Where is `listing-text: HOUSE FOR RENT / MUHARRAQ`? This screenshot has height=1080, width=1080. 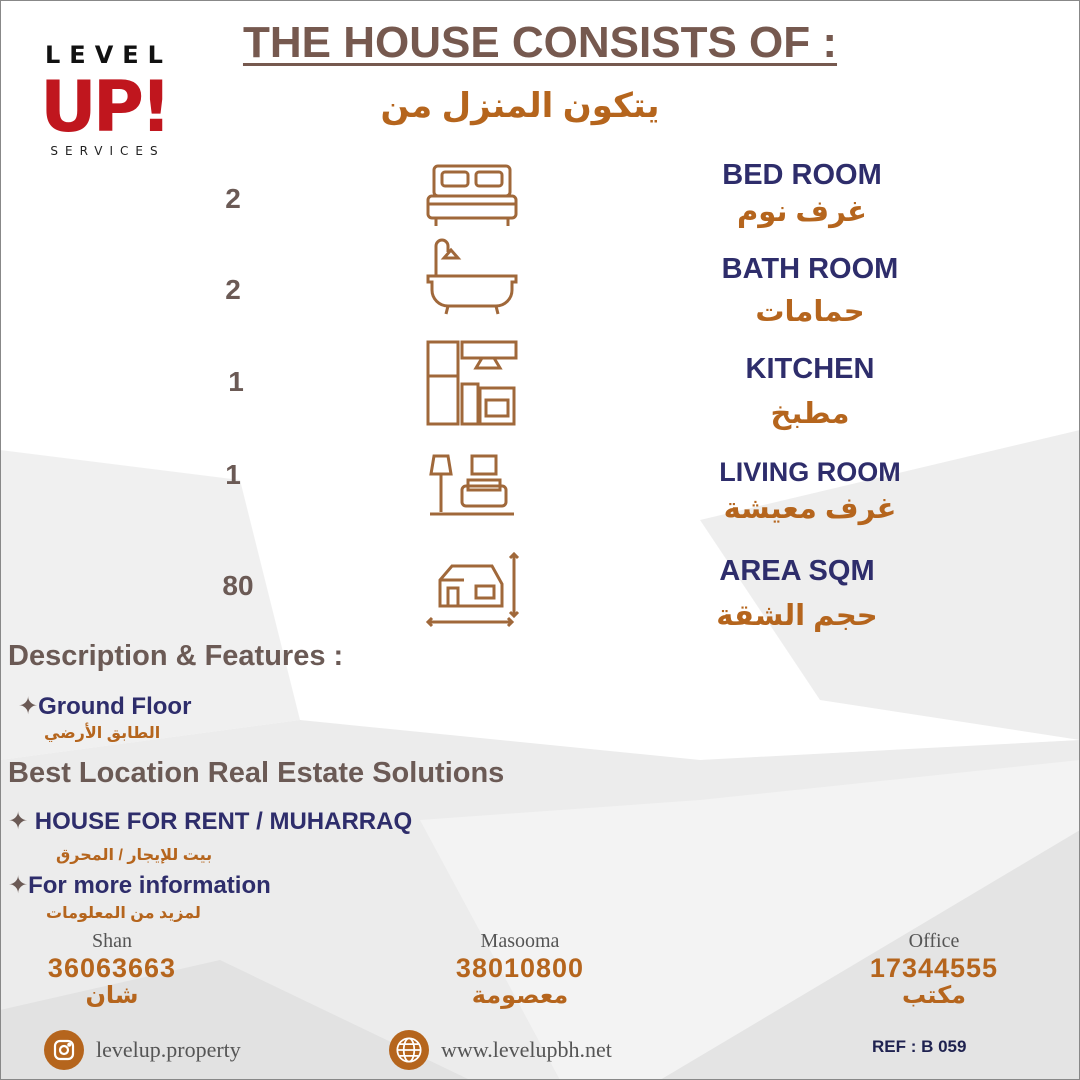 listing-text: HOUSE FOR RENT / MUHARRAQ is located at coordinates (223, 821).